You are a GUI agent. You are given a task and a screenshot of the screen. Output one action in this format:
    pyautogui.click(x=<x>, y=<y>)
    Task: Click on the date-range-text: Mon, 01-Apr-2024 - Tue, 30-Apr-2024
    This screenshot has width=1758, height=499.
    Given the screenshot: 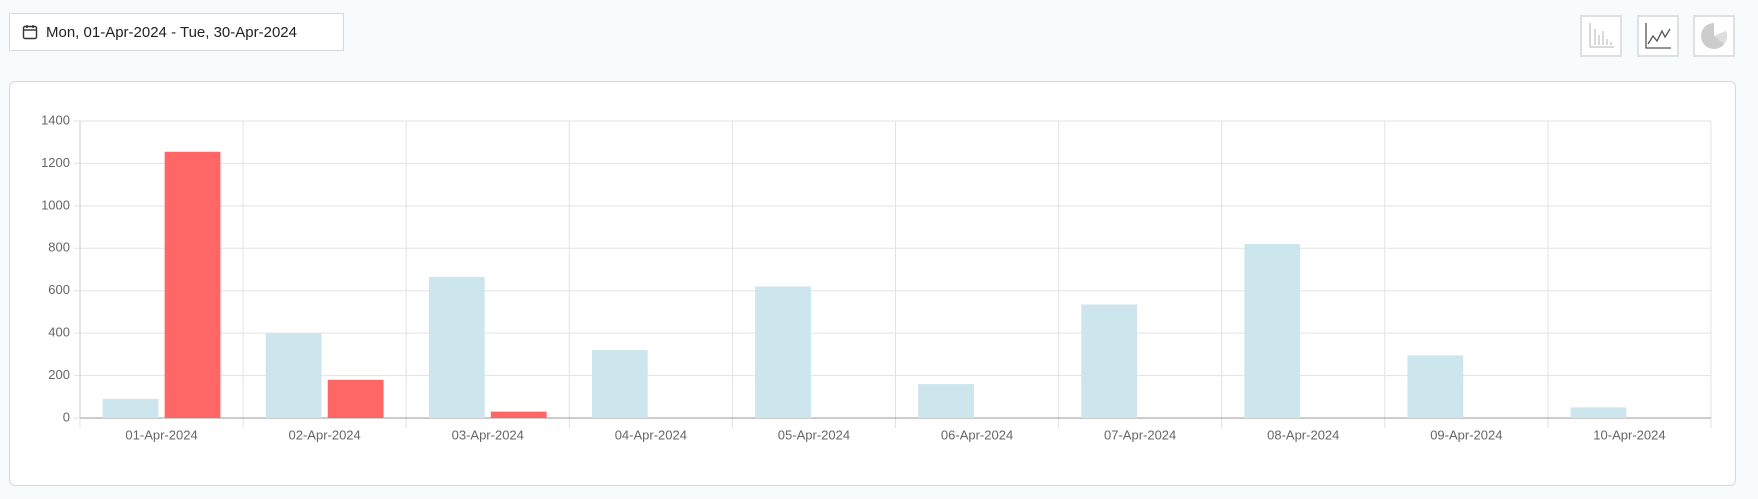 What is the action you would take?
    pyautogui.click(x=171, y=32)
    